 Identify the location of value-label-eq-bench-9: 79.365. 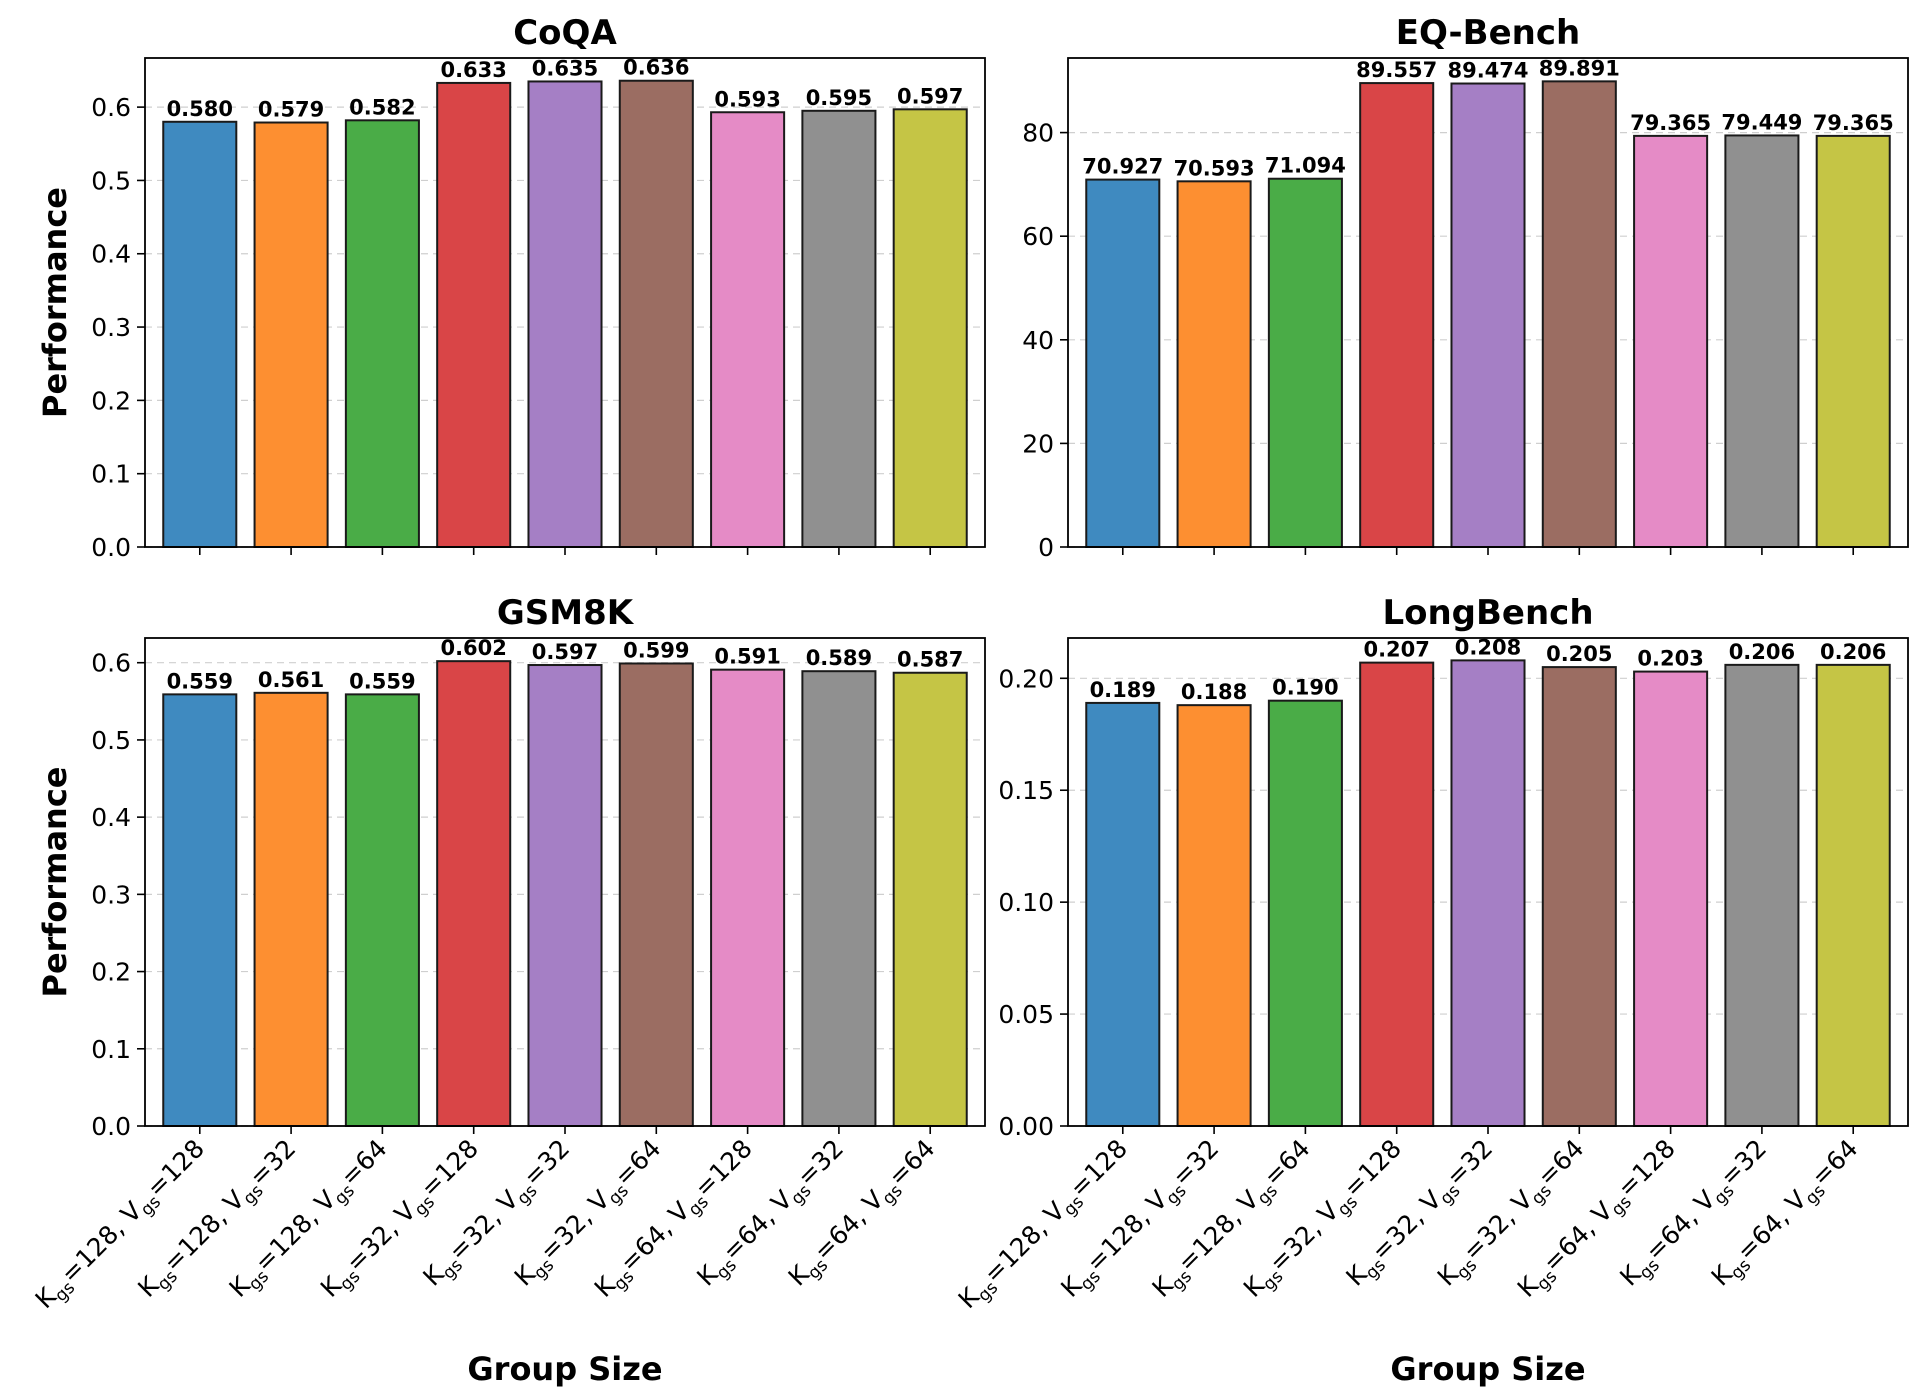
(1853, 123).